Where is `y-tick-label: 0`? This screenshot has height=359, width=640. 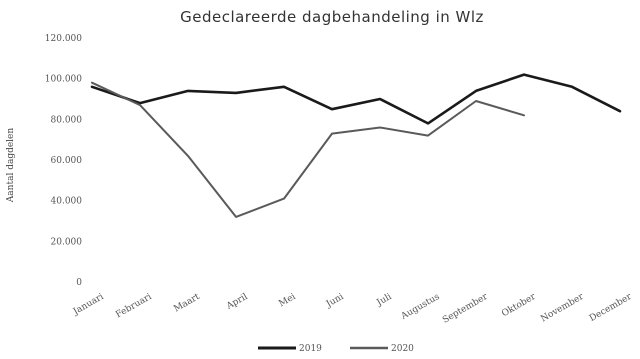
y-tick-label: 0 is located at coordinates (79, 283).